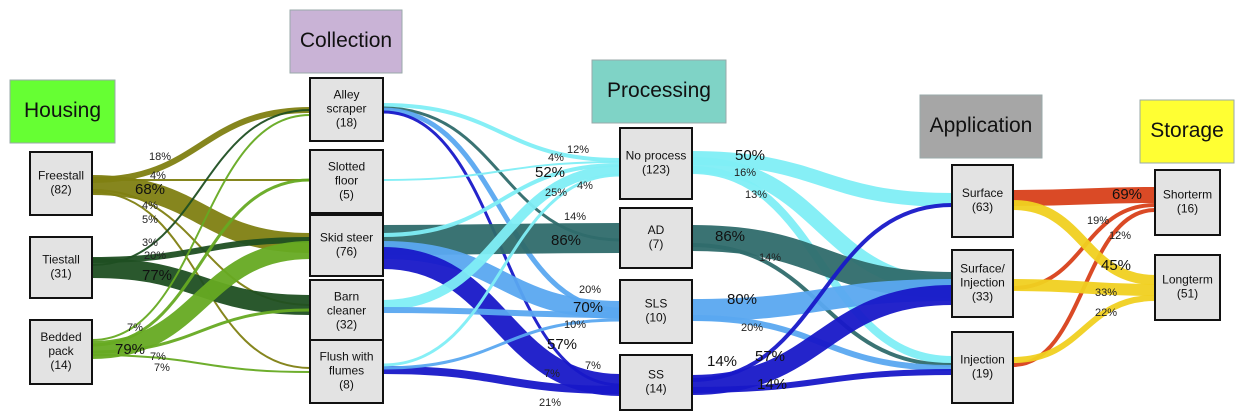 This screenshot has height=416, width=1244. Describe the element at coordinates (745, 173) in the screenshot. I see `flow-percent: 16%` at that location.